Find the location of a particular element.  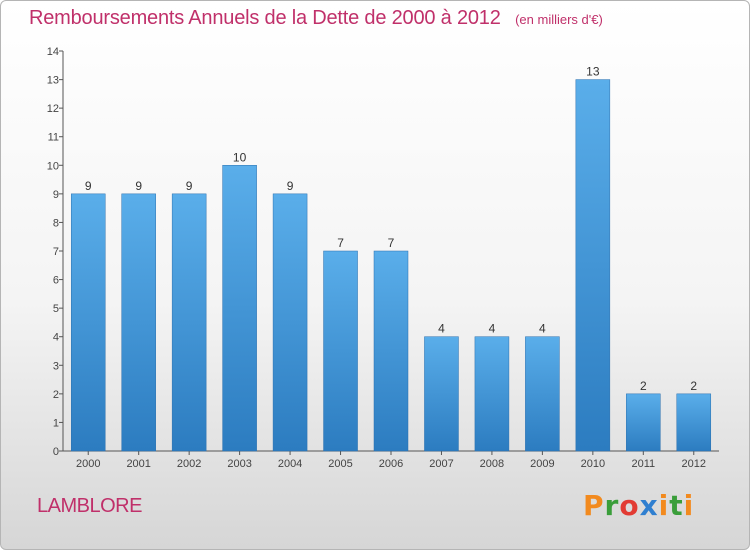

logo-letter: x is located at coordinates (649, 505).